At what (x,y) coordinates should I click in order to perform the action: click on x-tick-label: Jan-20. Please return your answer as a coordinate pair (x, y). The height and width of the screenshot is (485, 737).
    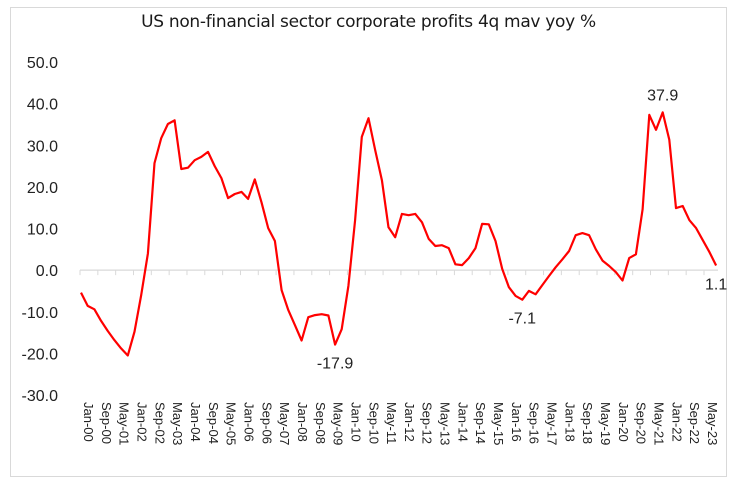
    Looking at the image, I should click on (623, 422).